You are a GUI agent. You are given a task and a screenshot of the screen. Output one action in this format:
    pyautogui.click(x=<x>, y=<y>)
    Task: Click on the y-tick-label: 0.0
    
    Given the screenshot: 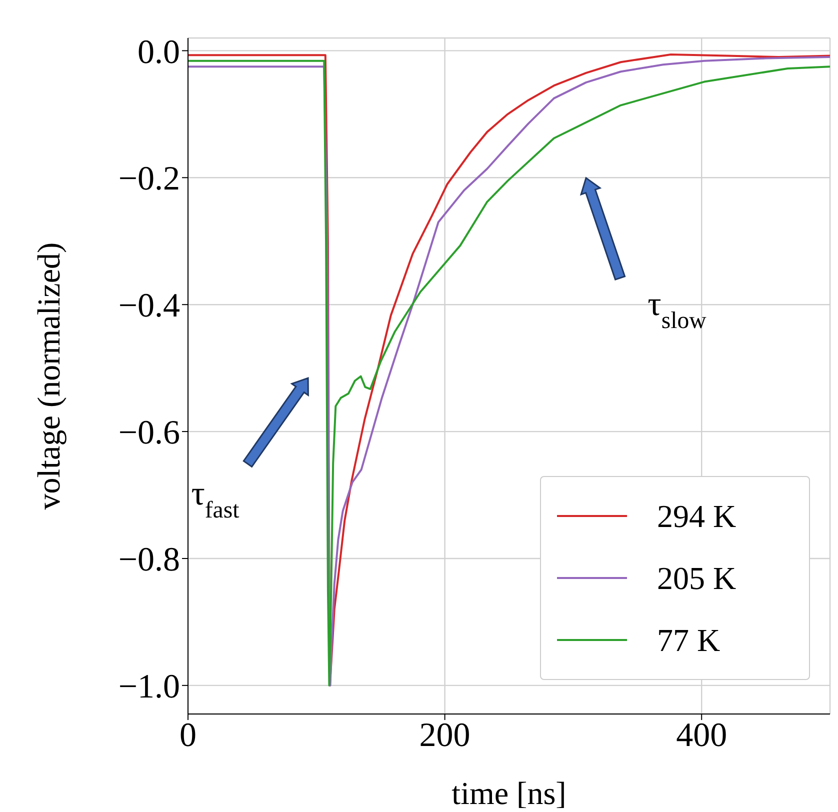 What is the action you would take?
    pyautogui.click(x=159, y=52)
    